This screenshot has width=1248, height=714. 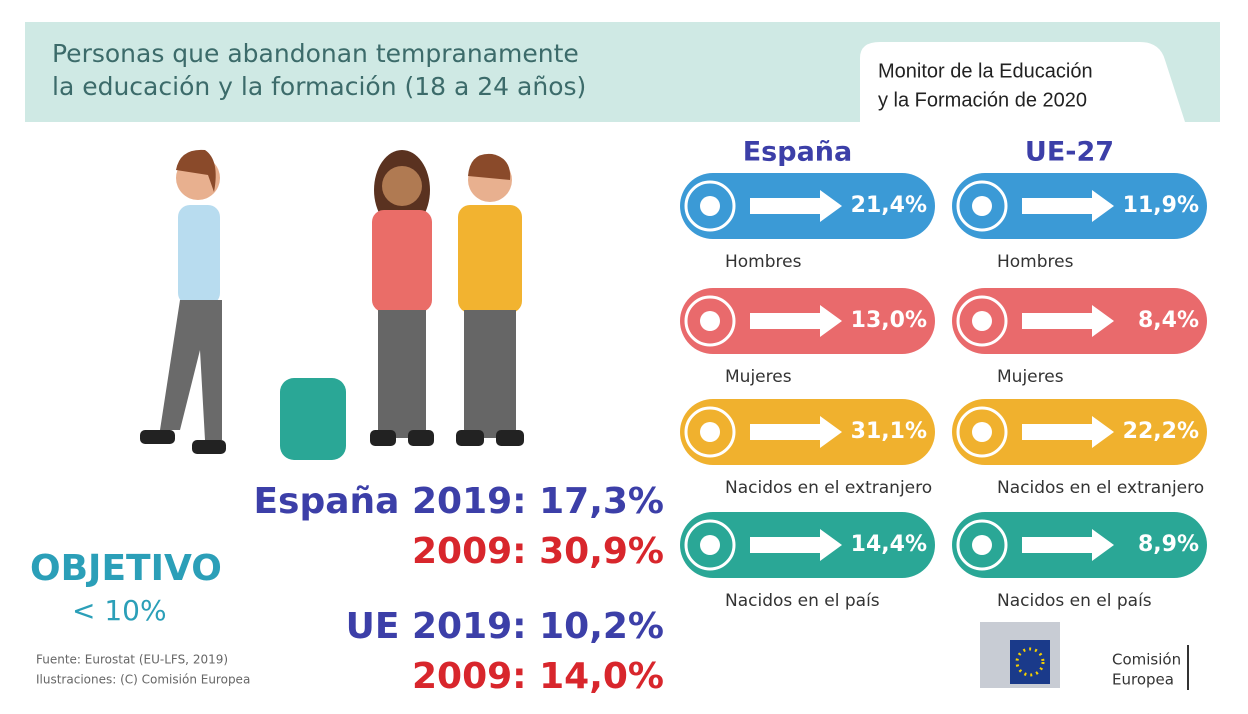 What do you see at coordinates (458, 501) in the screenshot?
I see `summary: España 2019: 17,3%` at bounding box center [458, 501].